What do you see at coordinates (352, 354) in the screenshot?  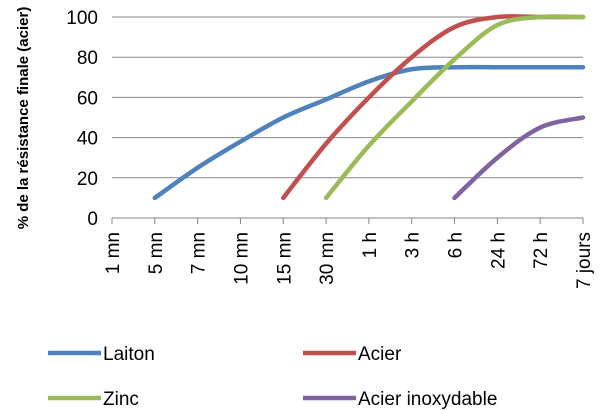 I see `legend-item-acier: Acier` at bounding box center [352, 354].